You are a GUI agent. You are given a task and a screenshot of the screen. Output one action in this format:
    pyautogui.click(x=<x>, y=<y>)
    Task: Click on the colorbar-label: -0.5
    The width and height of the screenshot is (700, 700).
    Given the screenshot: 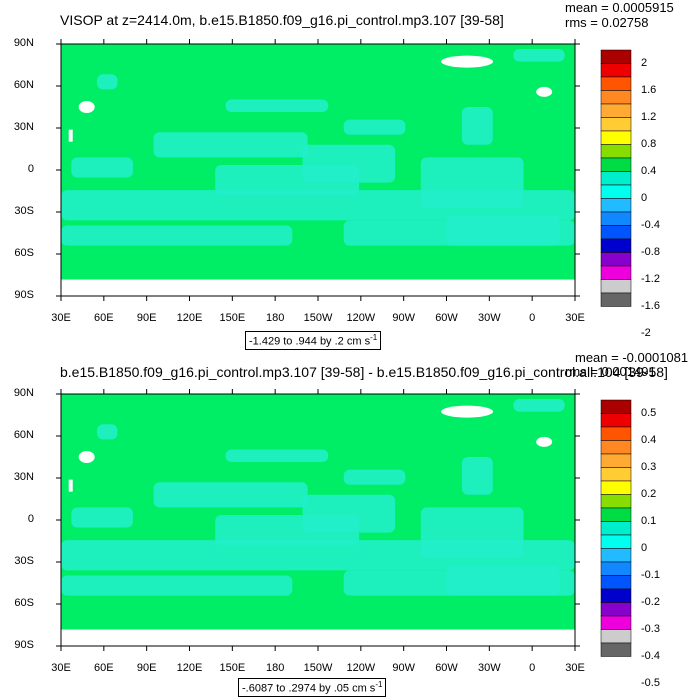 What is the action you would take?
    pyautogui.click(x=650, y=682)
    